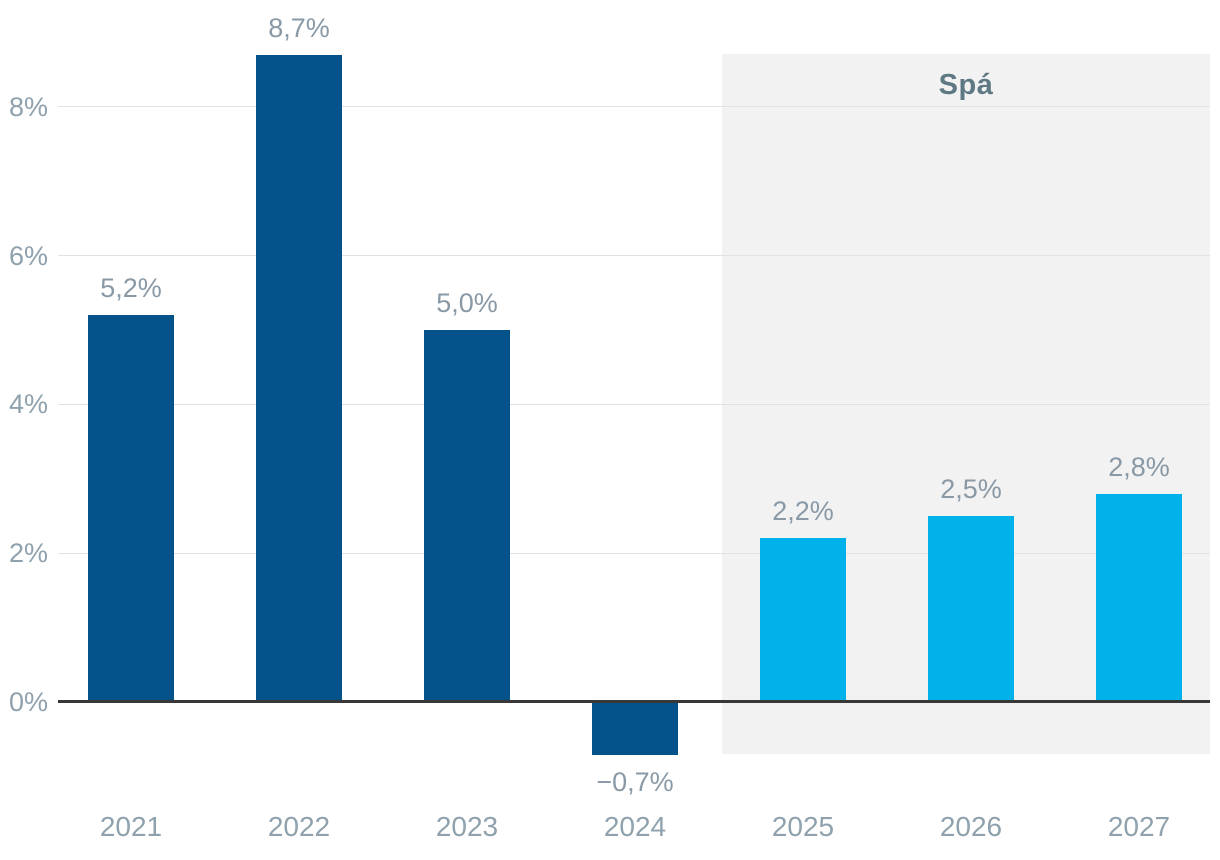  Describe the element at coordinates (634, 404) in the screenshot. I see `gridline-4%` at that location.